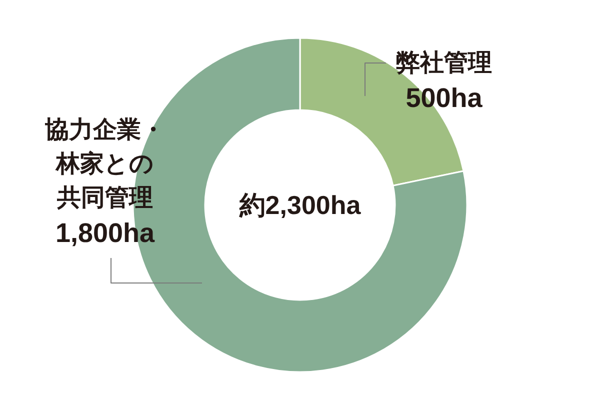  What do you see at coordinates (444, 63) in the screenshot?
I see `slice-label: 弊社管理` at bounding box center [444, 63].